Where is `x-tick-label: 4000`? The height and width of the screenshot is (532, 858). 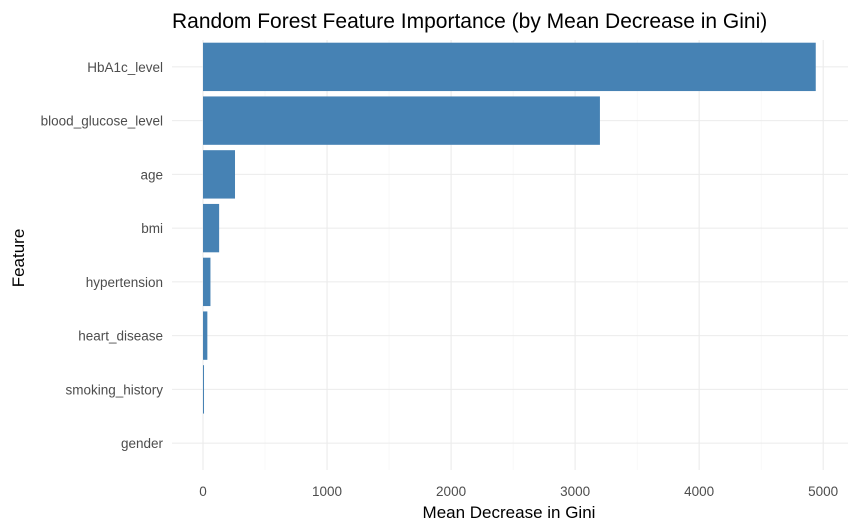 x-tick-label: 4000 is located at coordinates (699, 491).